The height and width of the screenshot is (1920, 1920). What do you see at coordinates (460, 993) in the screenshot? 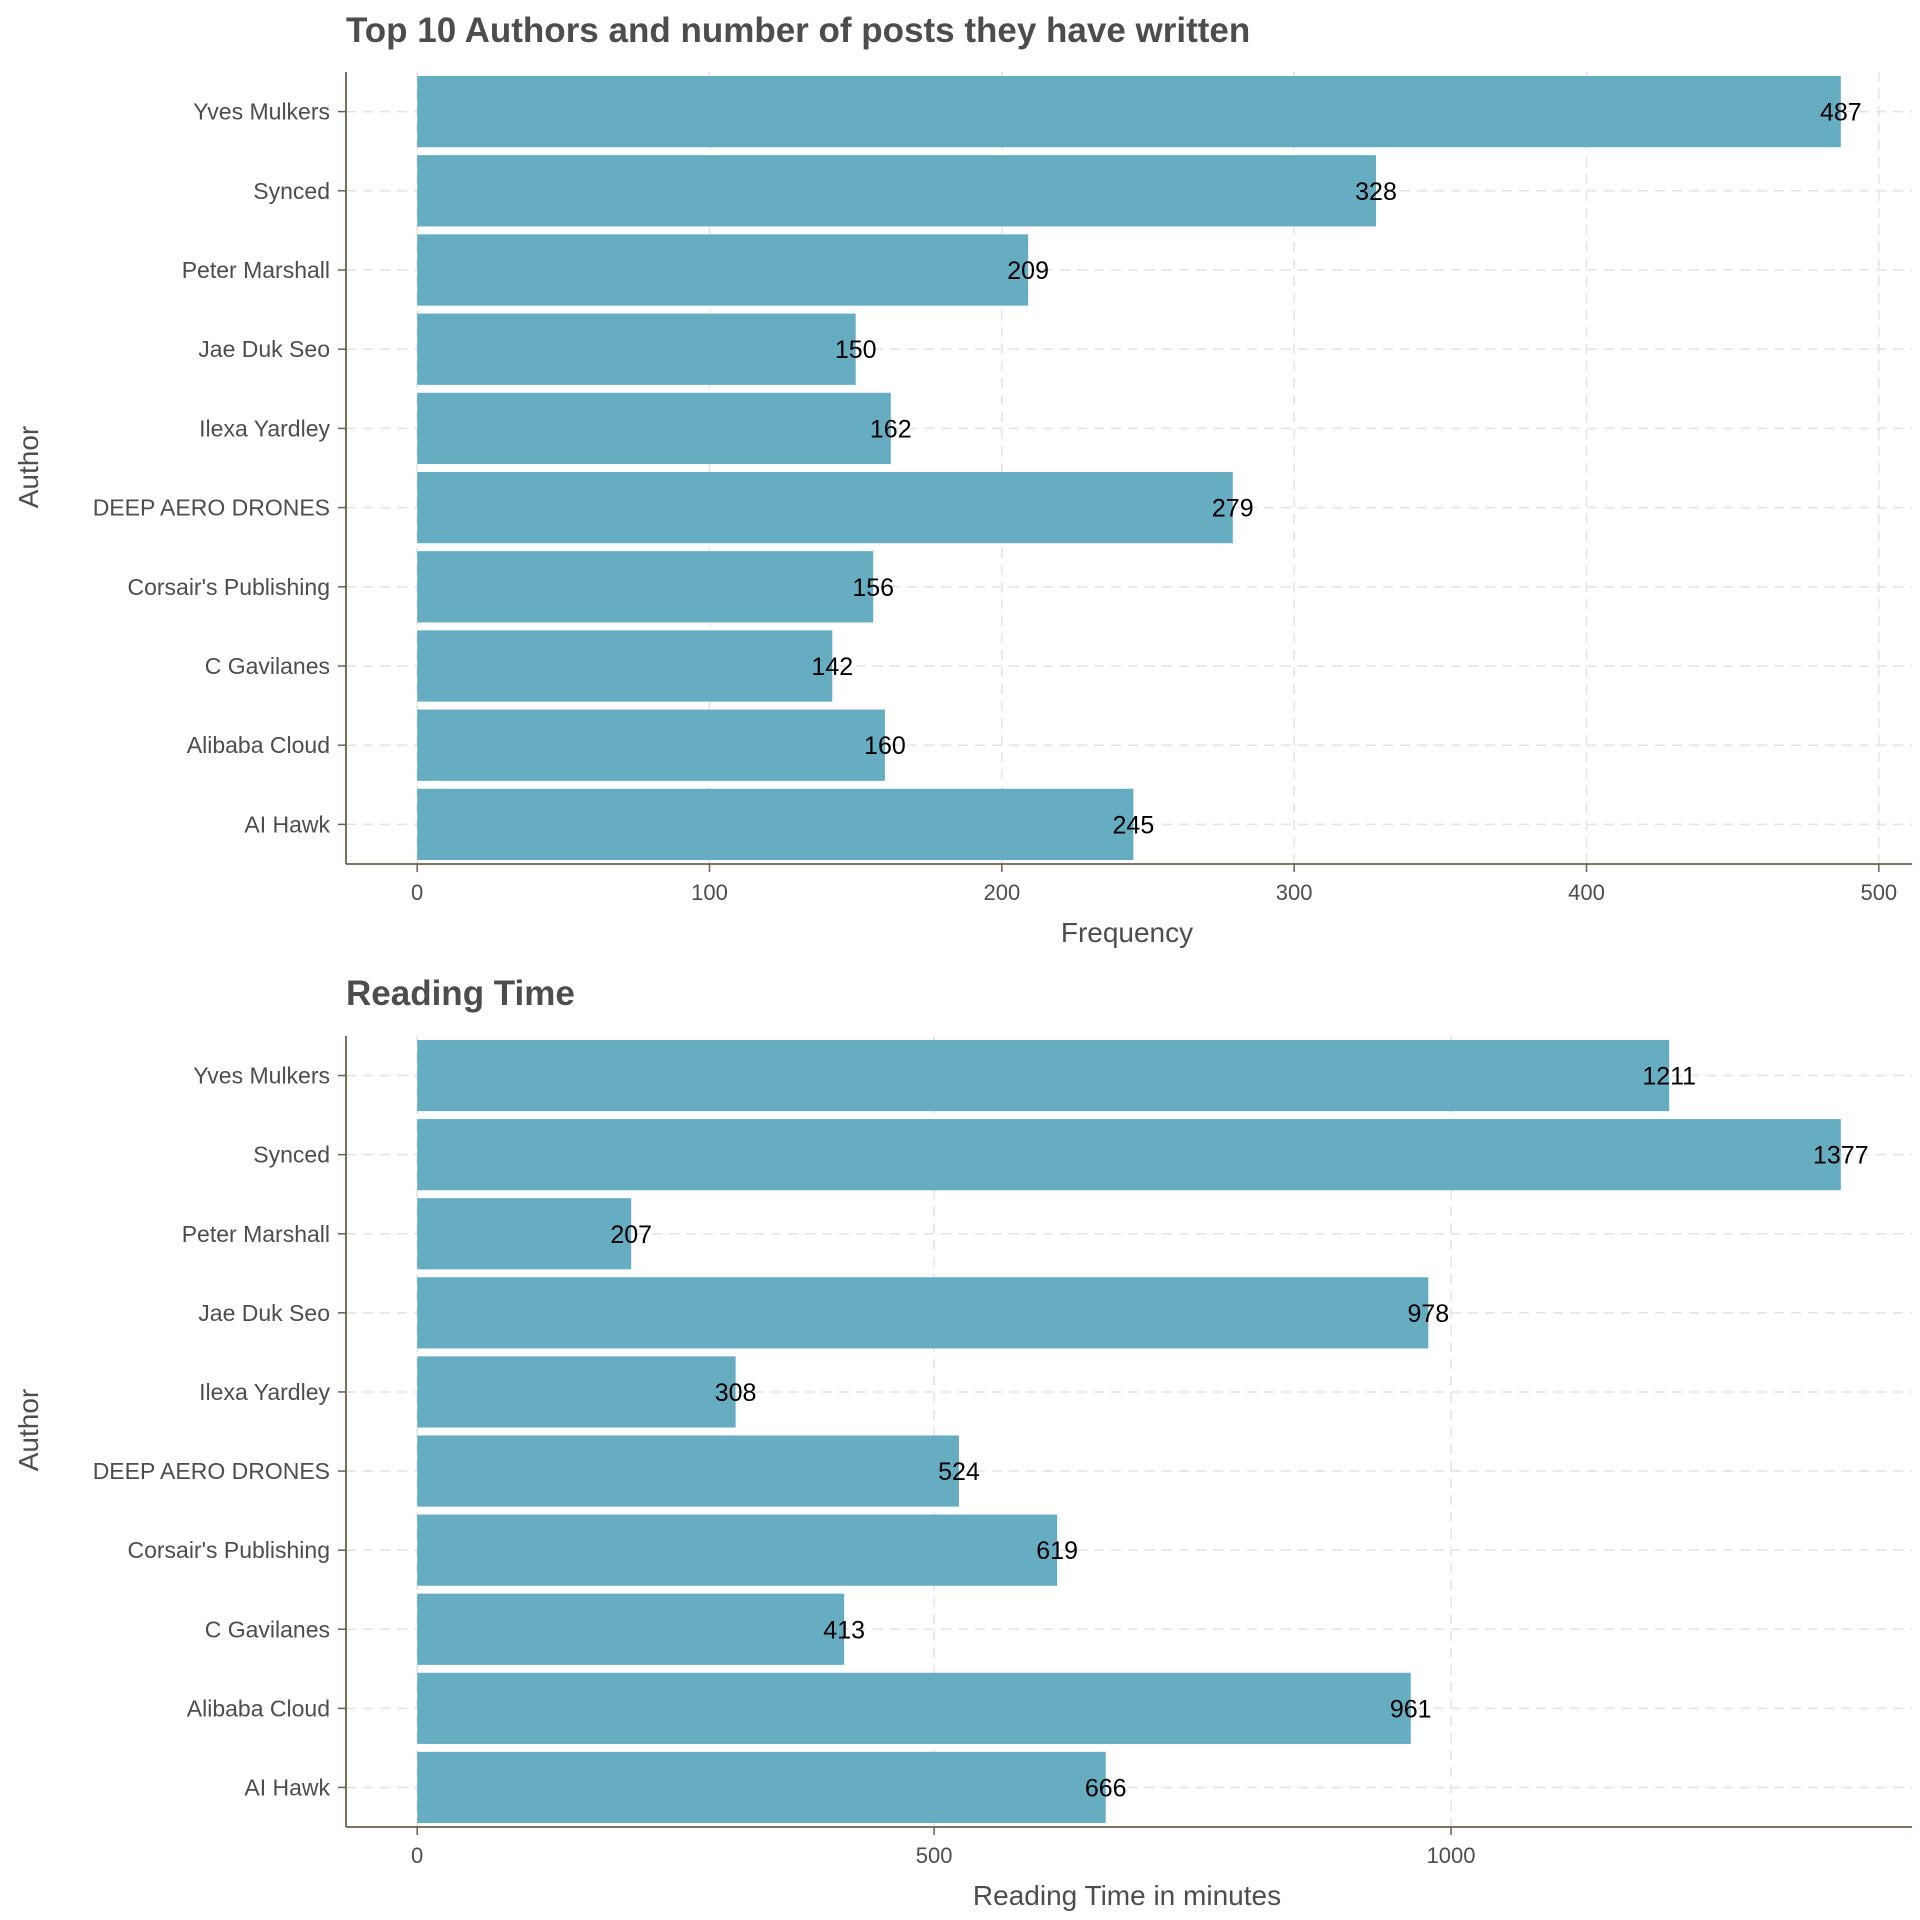
I see `chart-title: Reading Time` at bounding box center [460, 993].